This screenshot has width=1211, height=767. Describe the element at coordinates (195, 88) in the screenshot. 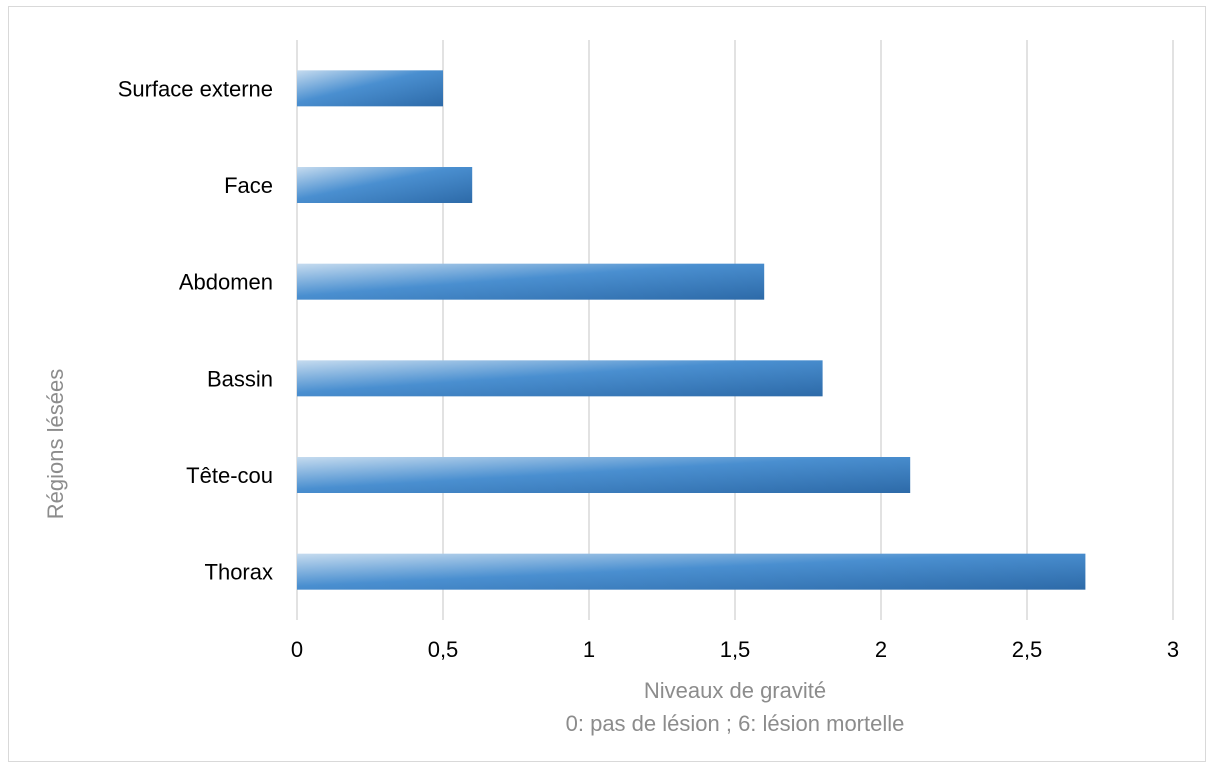

I see `category-label: Surface externe` at that location.